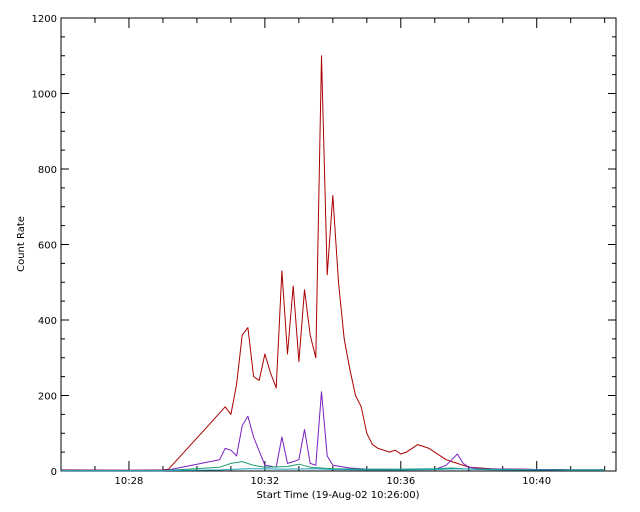  What do you see at coordinates (47, 246) in the screenshot?
I see `y-tick-label: 600` at bounding box center [47, 246].